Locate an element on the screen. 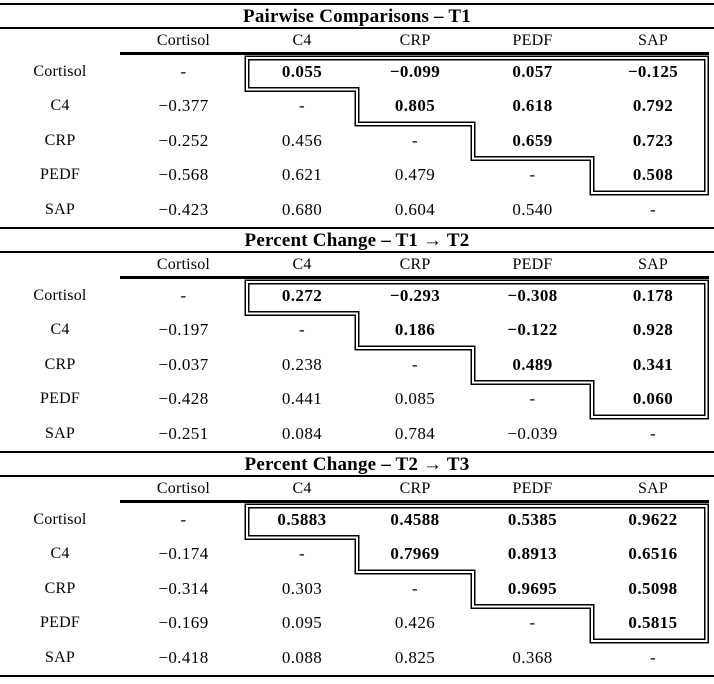 This screenshot has width=714, height=684. table-title: Pairwise Comparisons – T1 is located at coordinates (357, 17).